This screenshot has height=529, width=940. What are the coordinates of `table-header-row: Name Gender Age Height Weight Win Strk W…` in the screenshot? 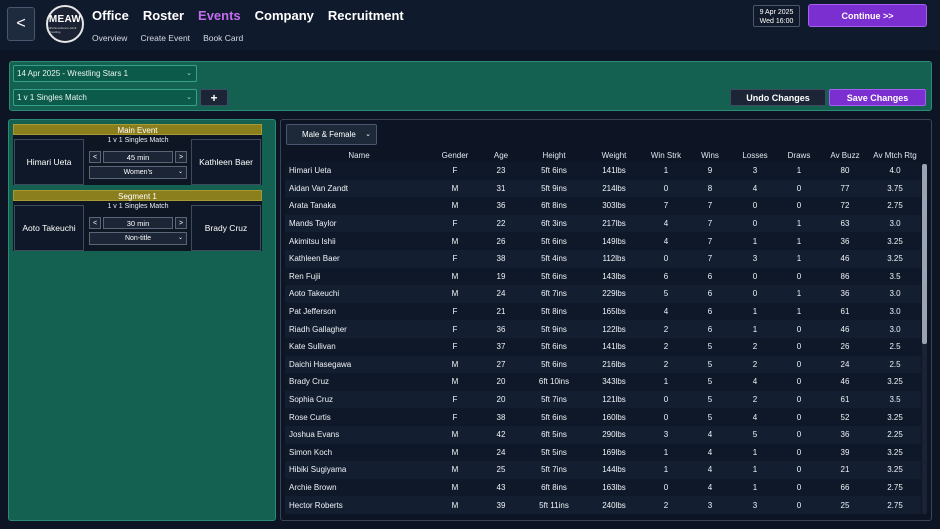 It's located at (603, 155).